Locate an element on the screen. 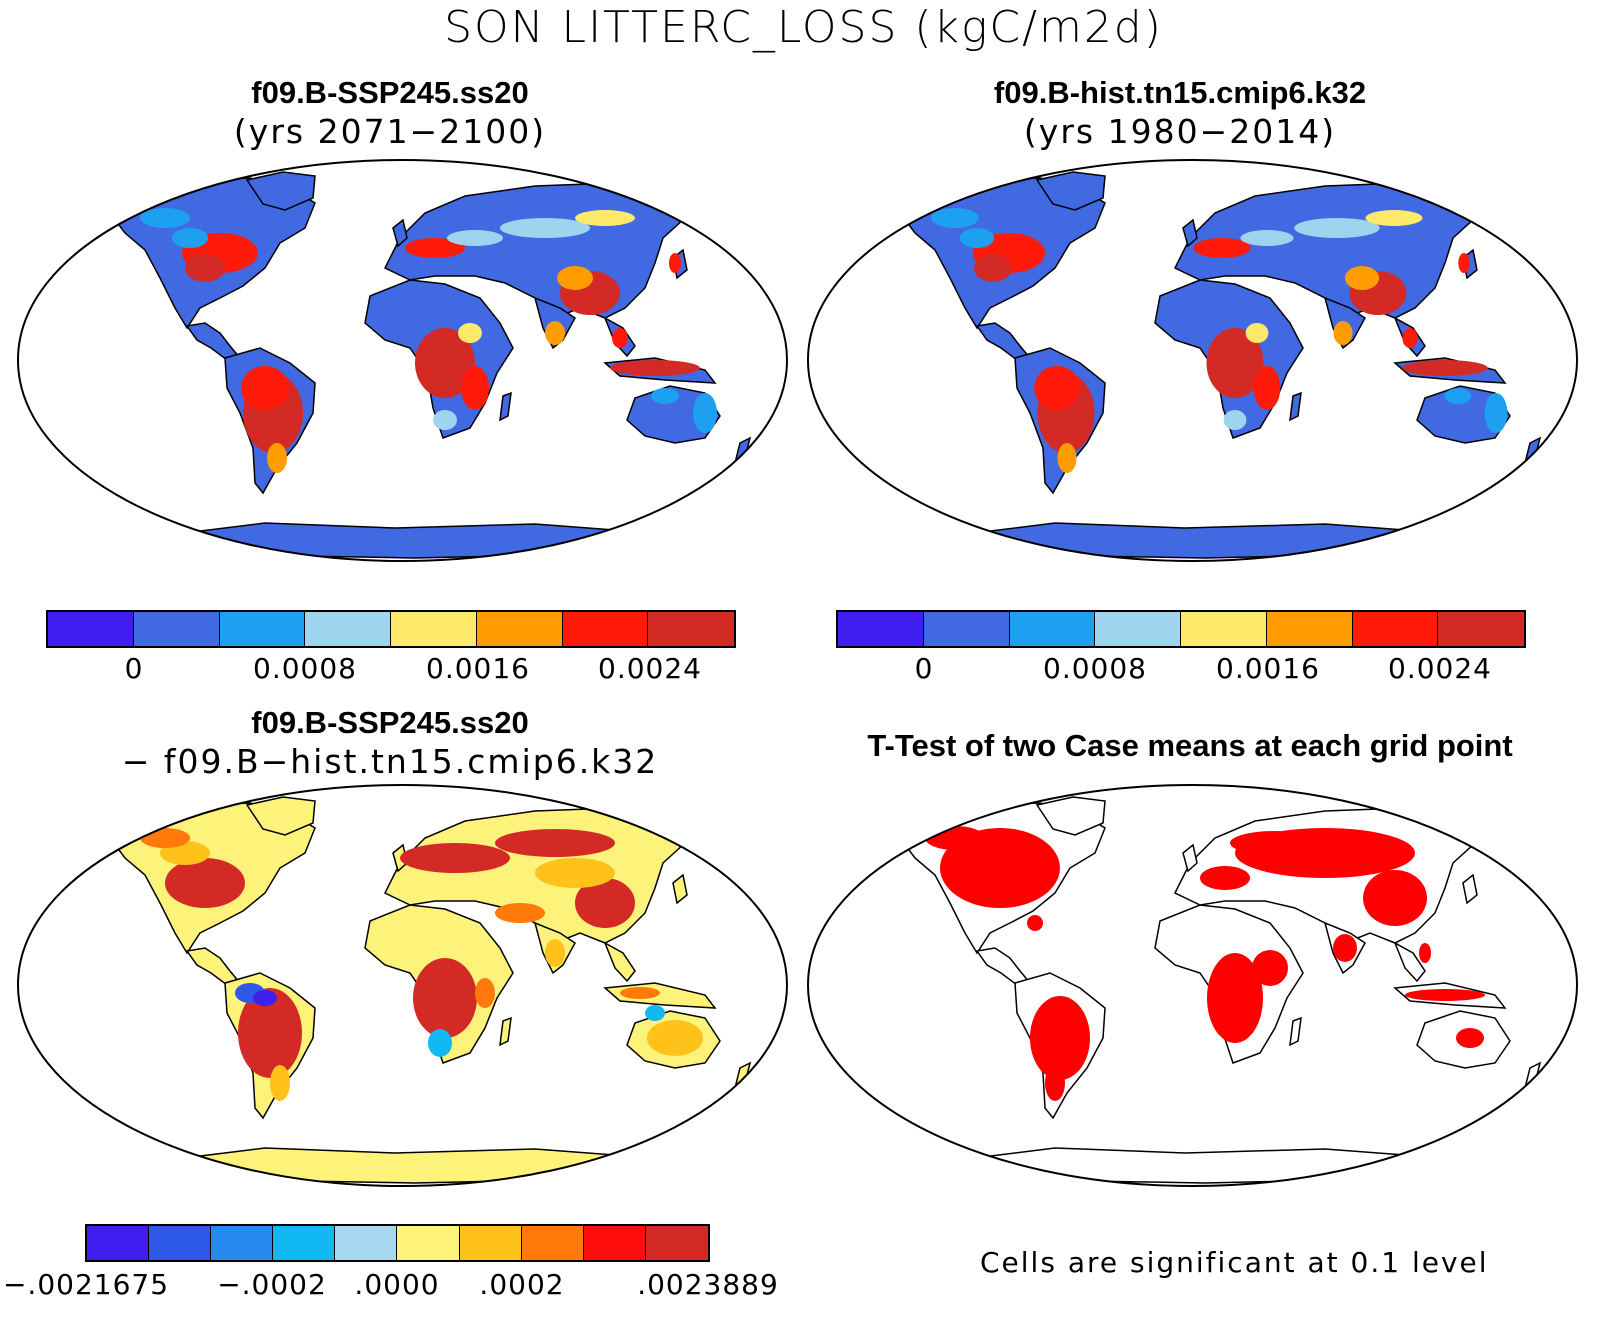 This screenshot has width=1607, height=1323. colorbar-future-label: 0.0024 is located at coordinates (650, 668).